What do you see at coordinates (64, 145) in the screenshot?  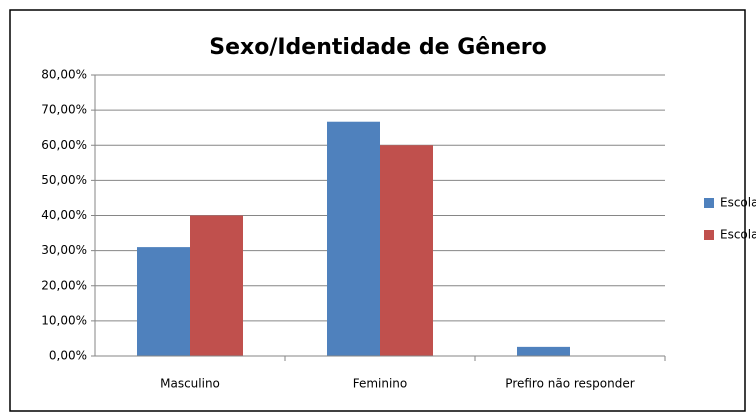 I see `y-tick-label: 60,00%` at bounding box center [64, 145].